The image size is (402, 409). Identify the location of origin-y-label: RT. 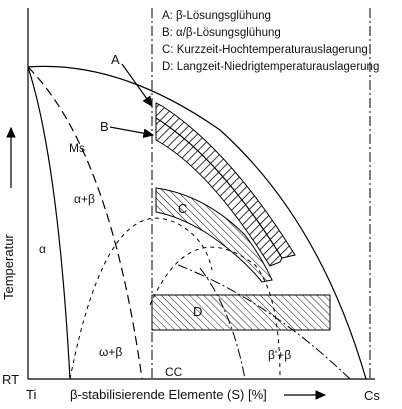
(11, 379).